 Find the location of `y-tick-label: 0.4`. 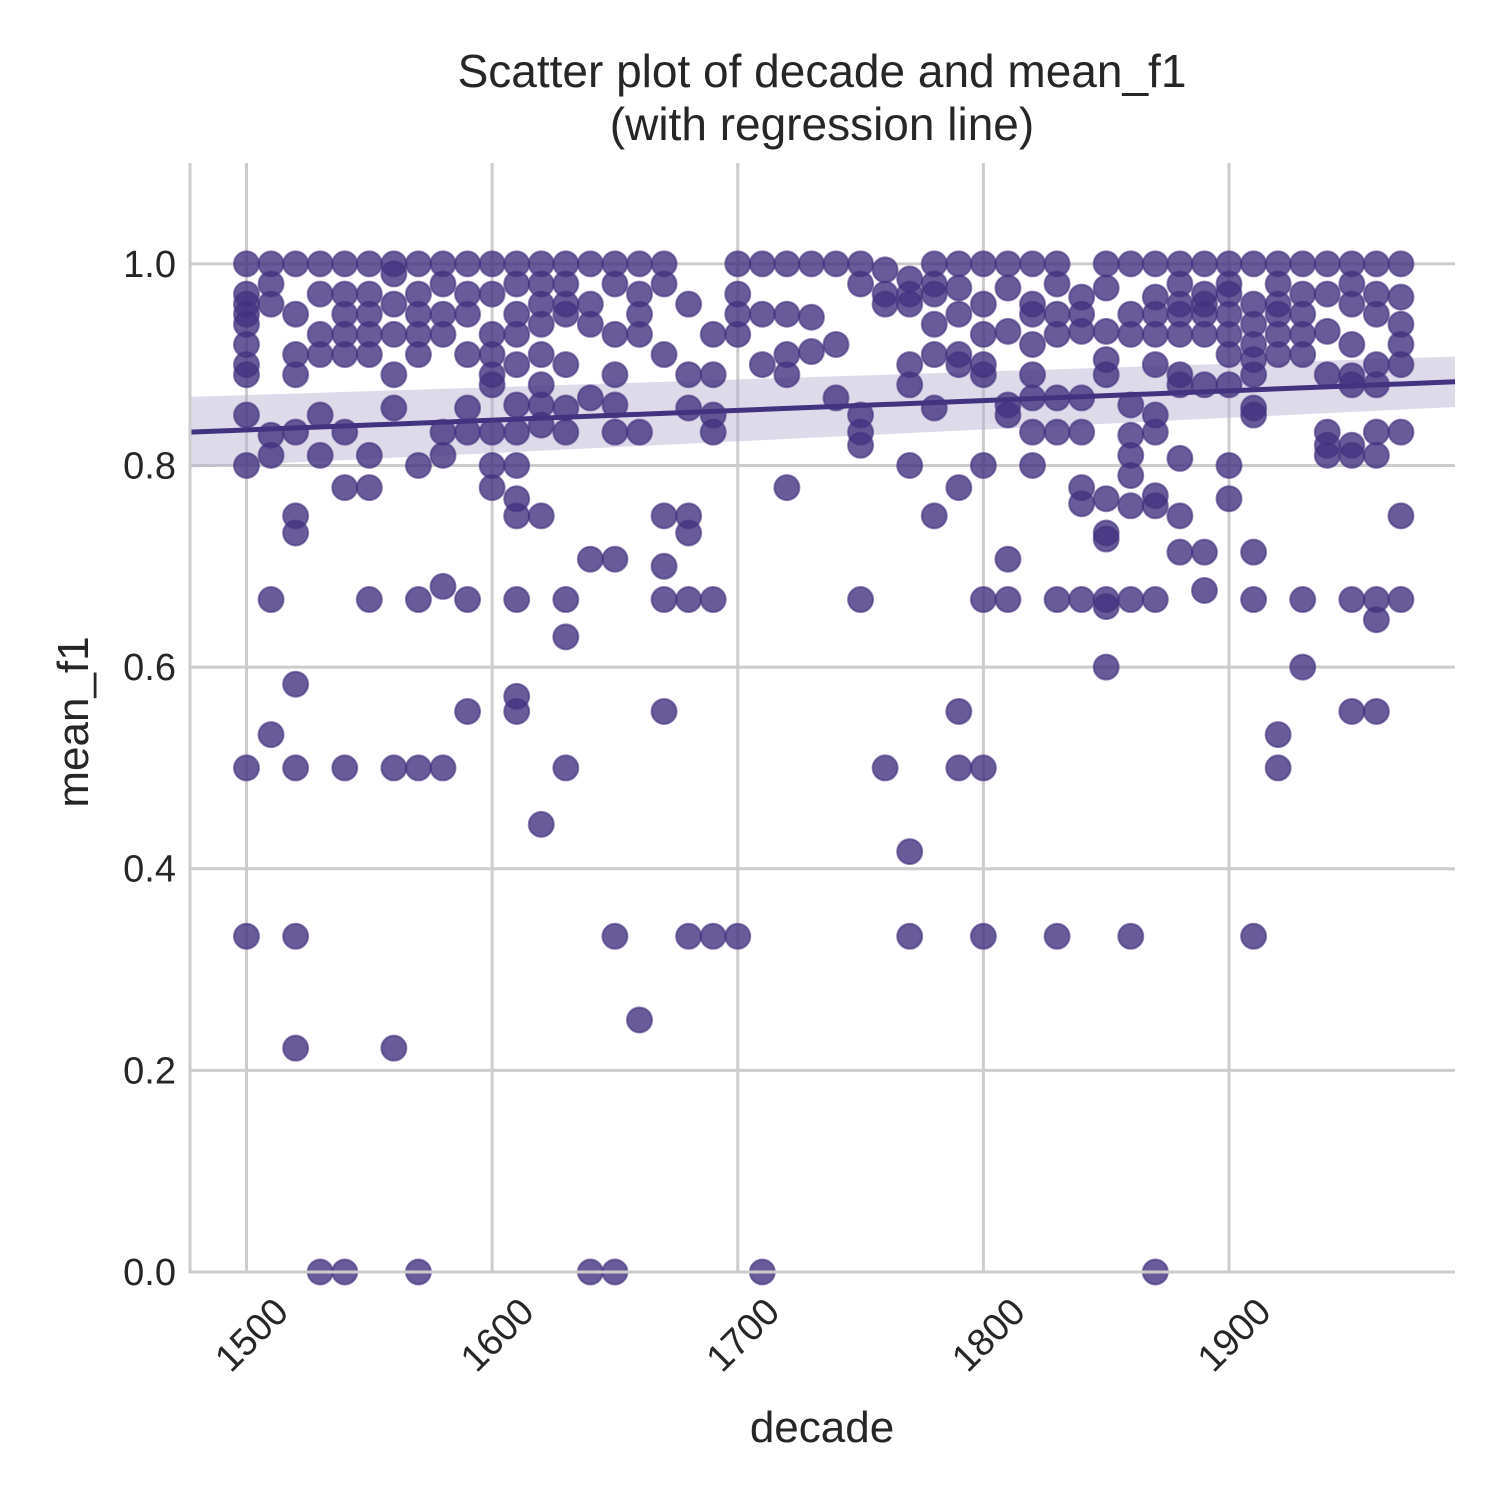

y-tick-label: 0.4 is located at coordinates (149, 870).